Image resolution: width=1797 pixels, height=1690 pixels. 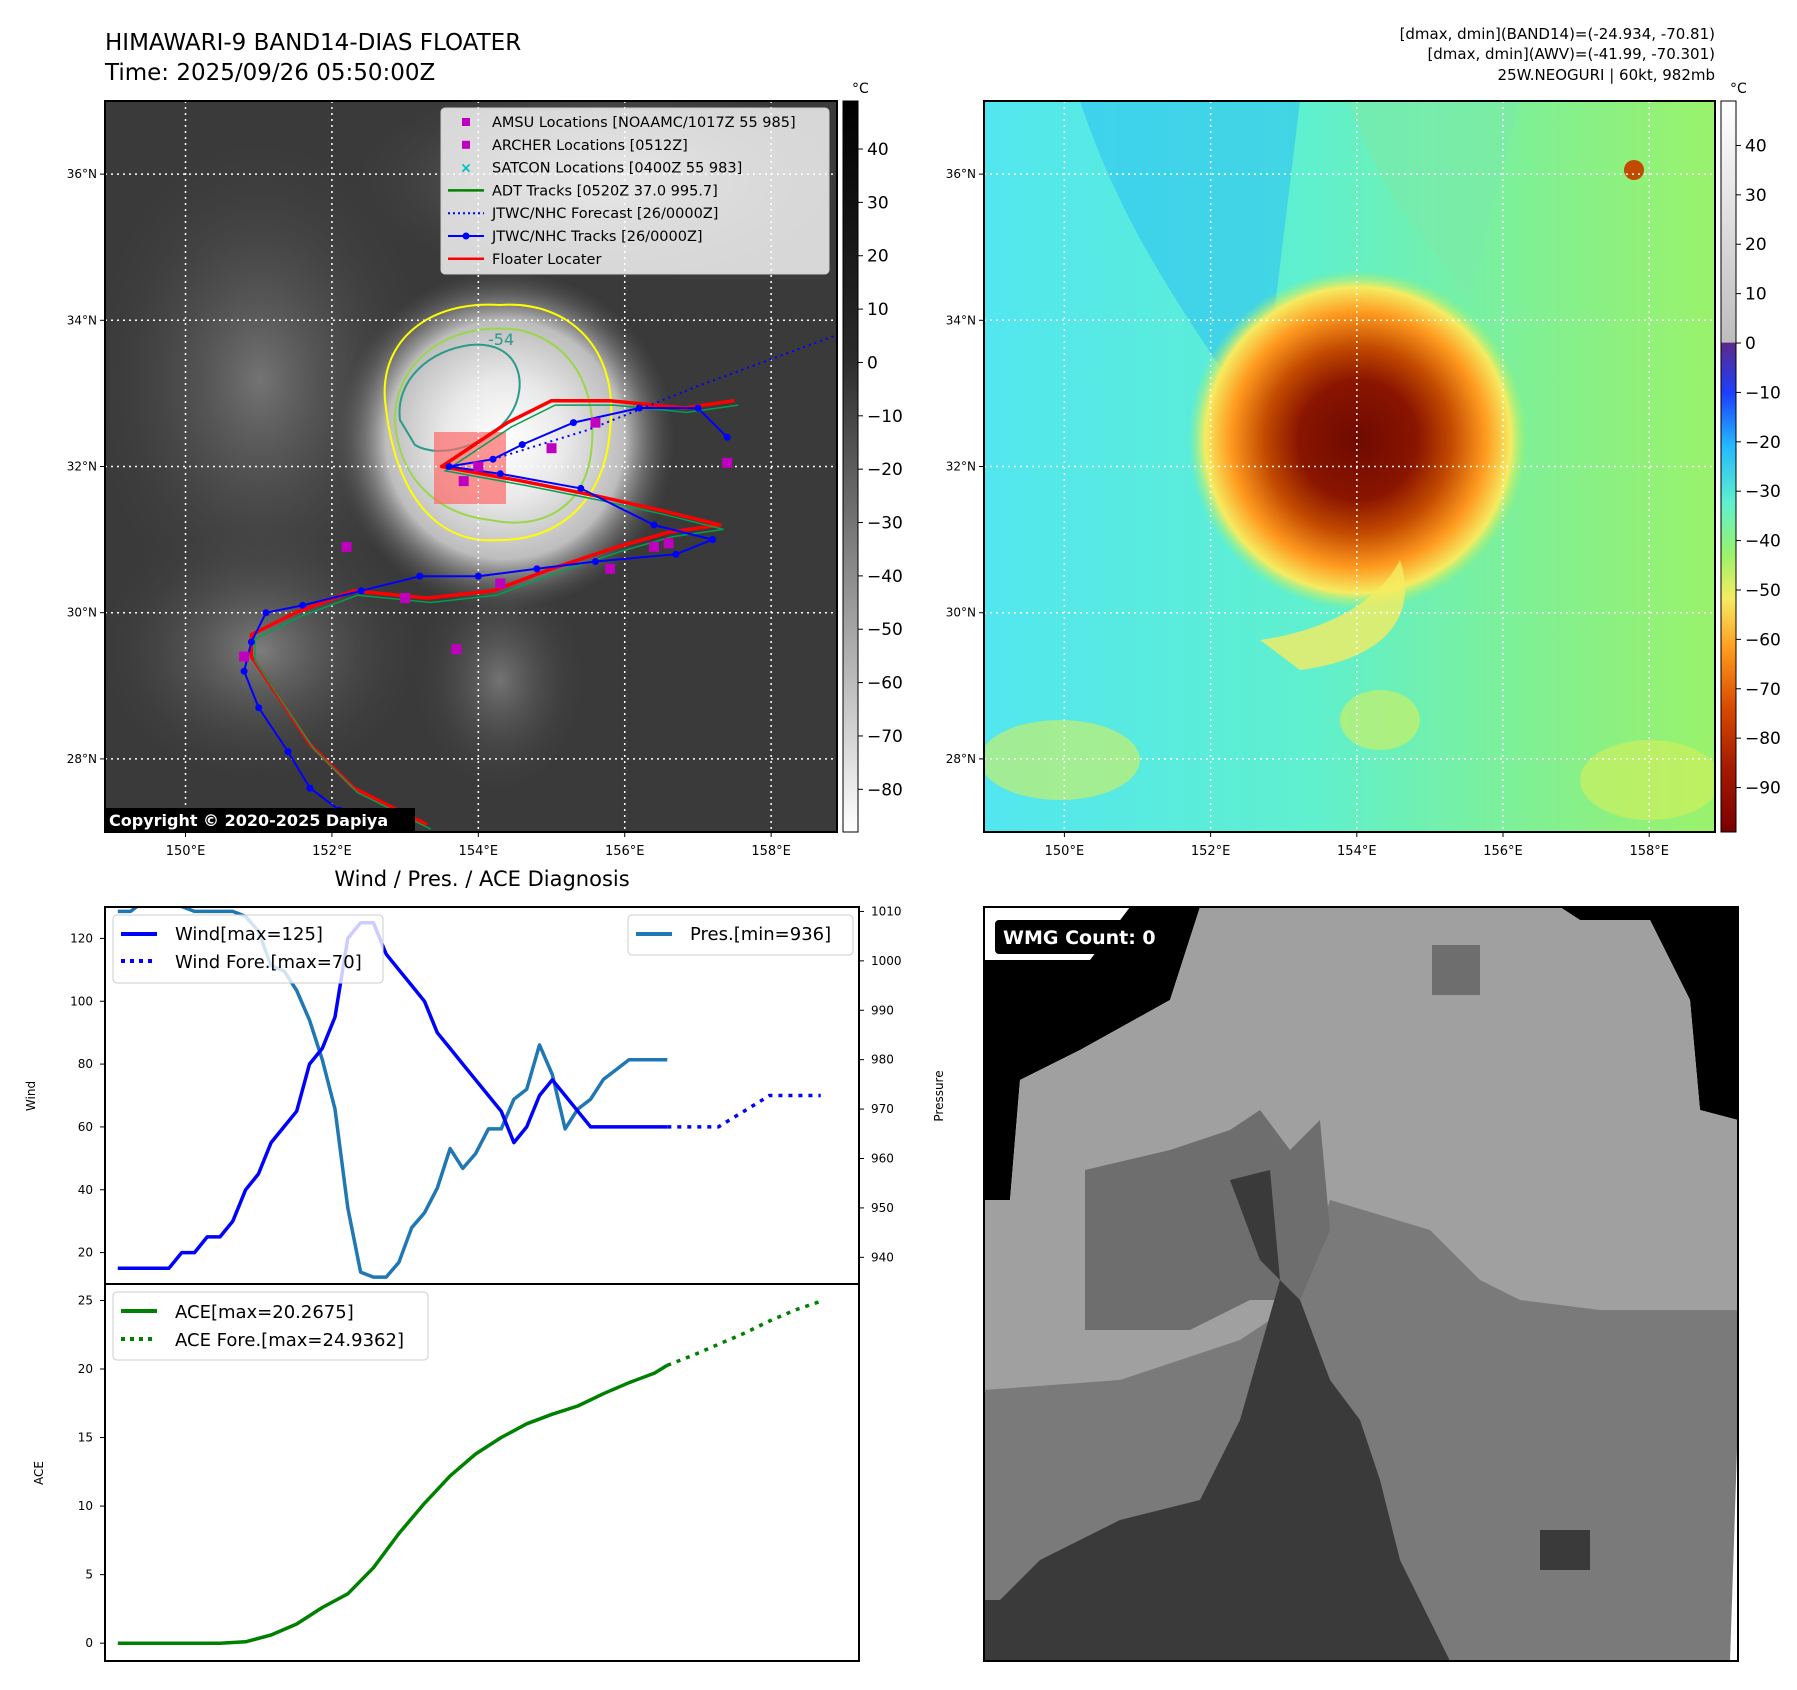 I want to click on y-tick-label: 10, so click(x=85, y=1506).